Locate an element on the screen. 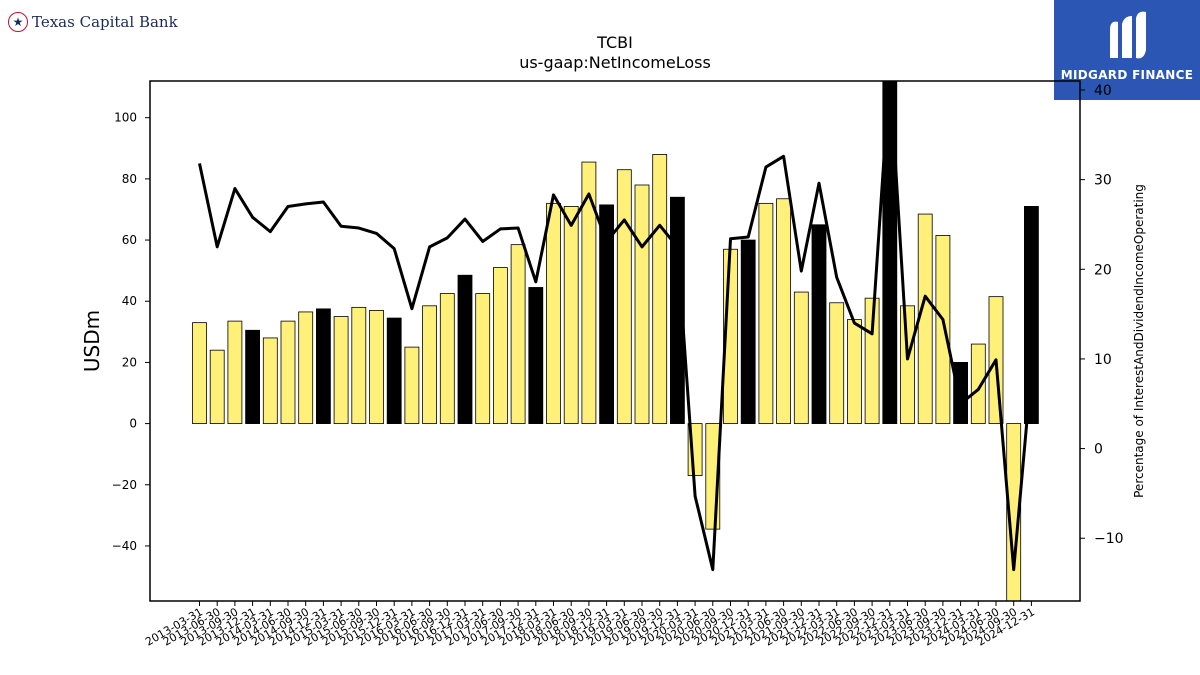 This screenshot has height=675, width=1200. y2-tick-label: 20 is located at coordinates (1103, 270).